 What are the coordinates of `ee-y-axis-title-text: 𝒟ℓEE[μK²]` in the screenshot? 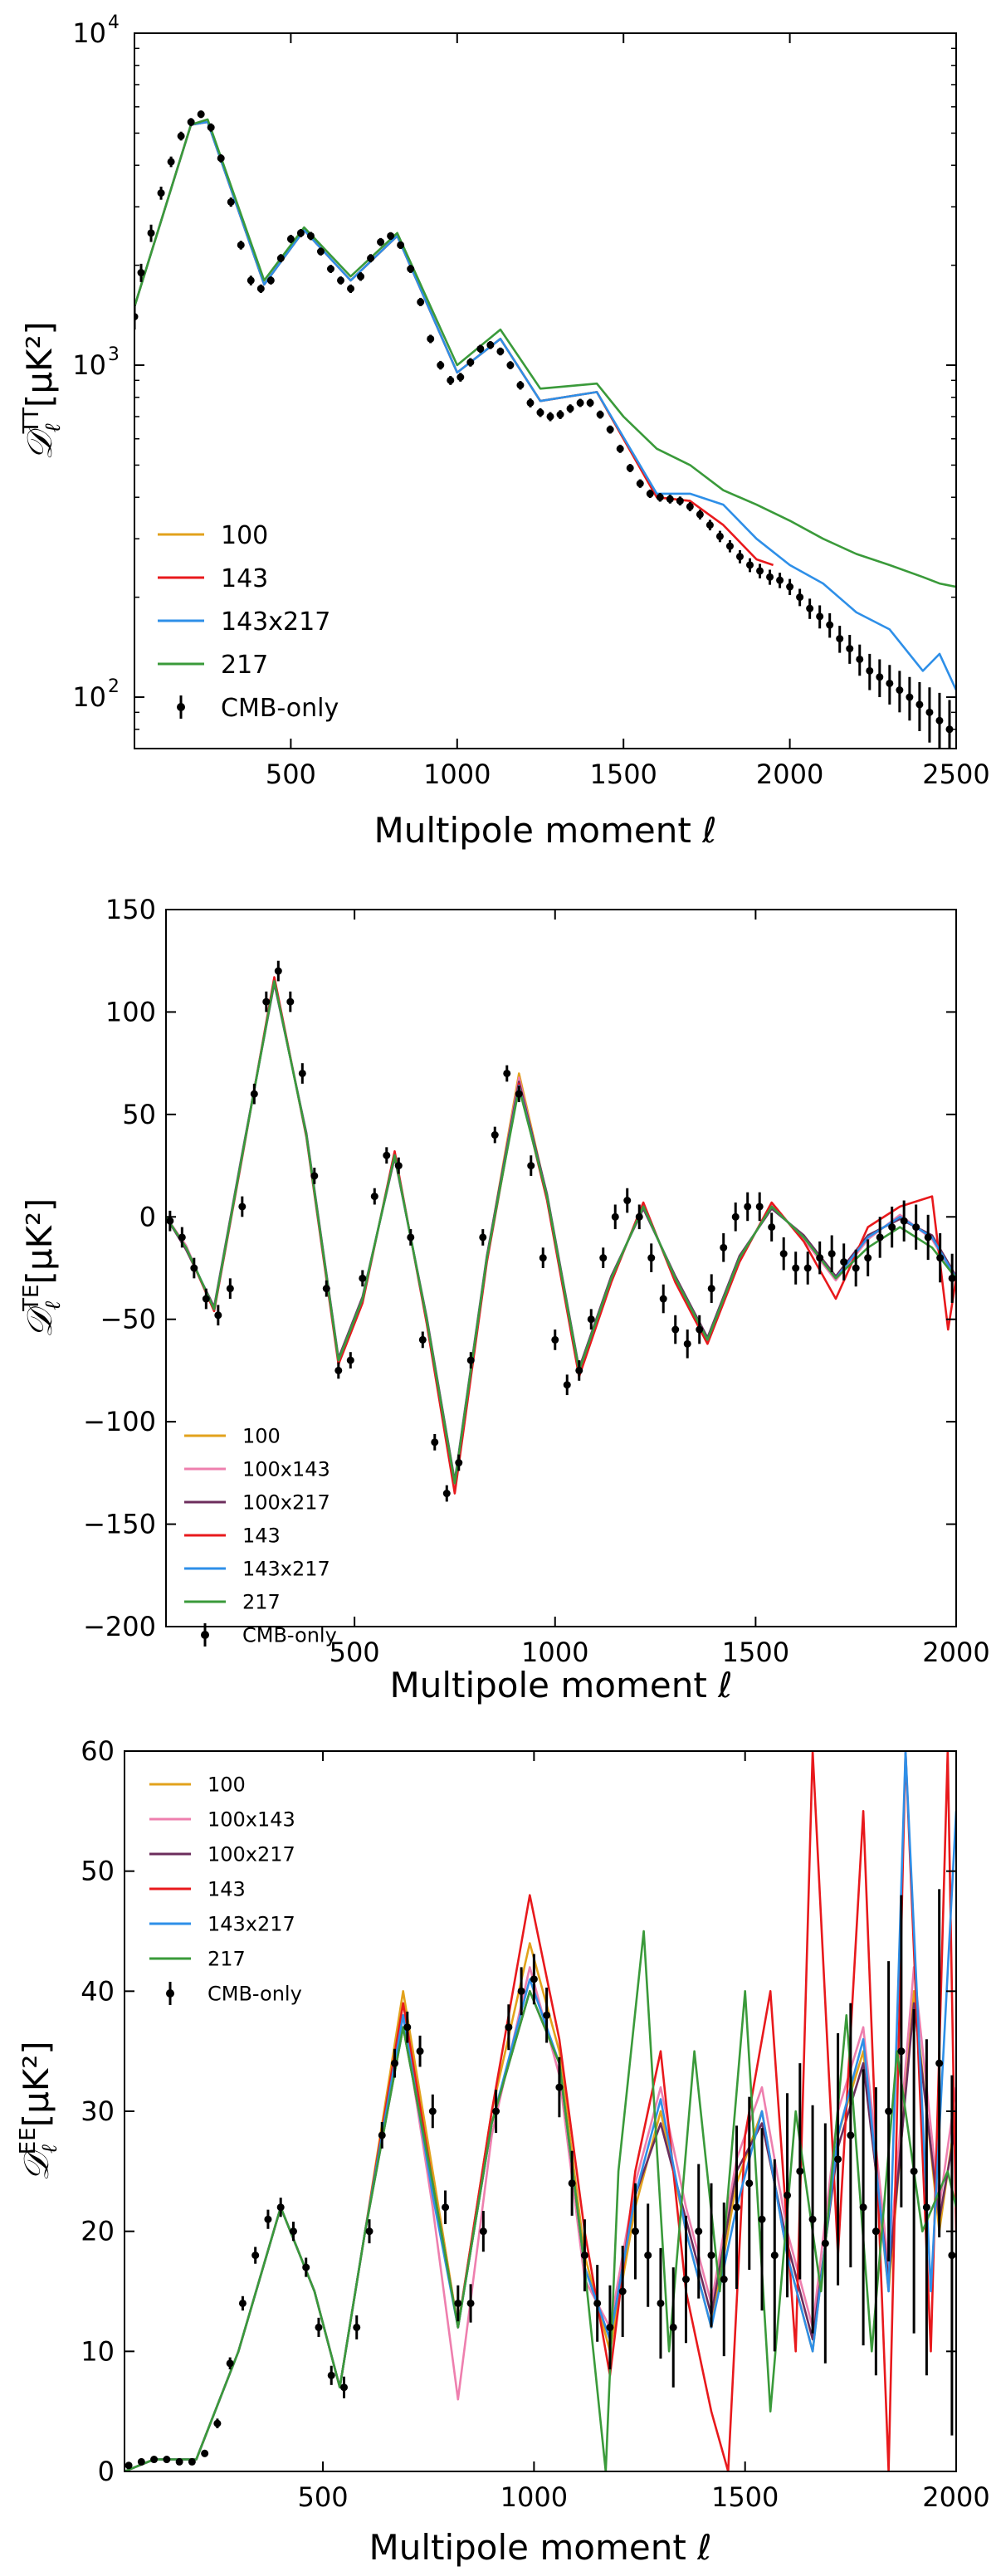 It's located at (39, 2111).